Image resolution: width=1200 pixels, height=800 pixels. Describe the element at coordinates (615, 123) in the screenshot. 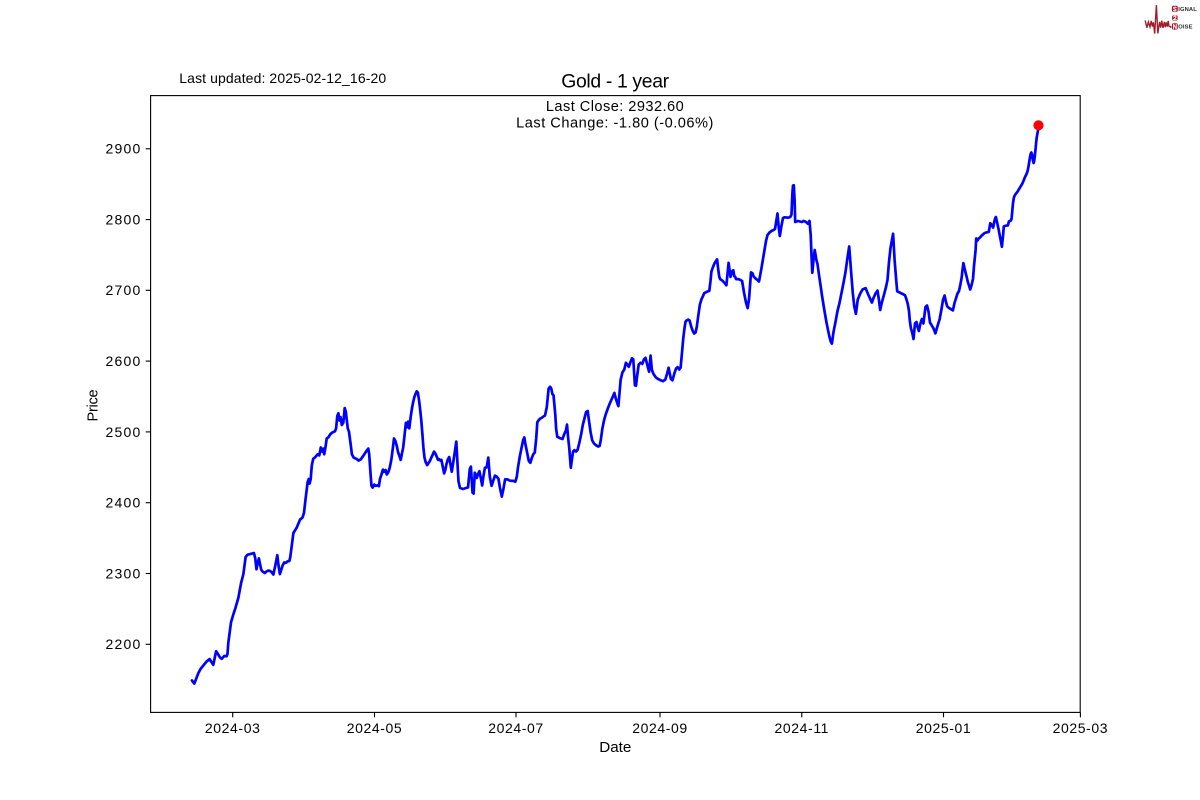

I see `svg-text: Last Change: -1.80 (-0.06%)` at that location.